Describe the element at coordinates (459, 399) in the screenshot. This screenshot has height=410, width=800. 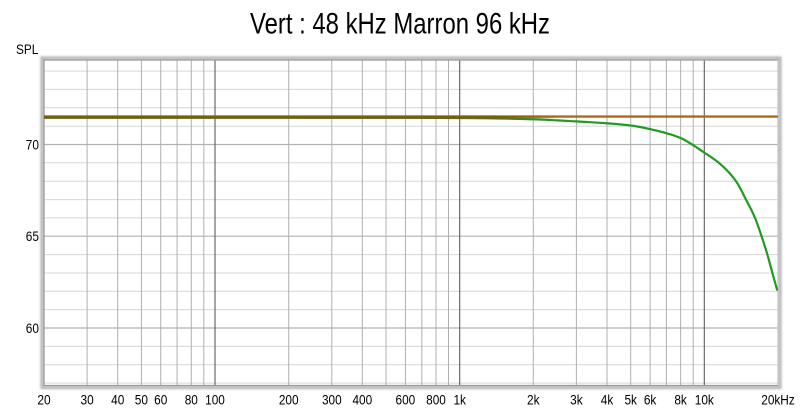
I see `svg-text: 1k` at that location.